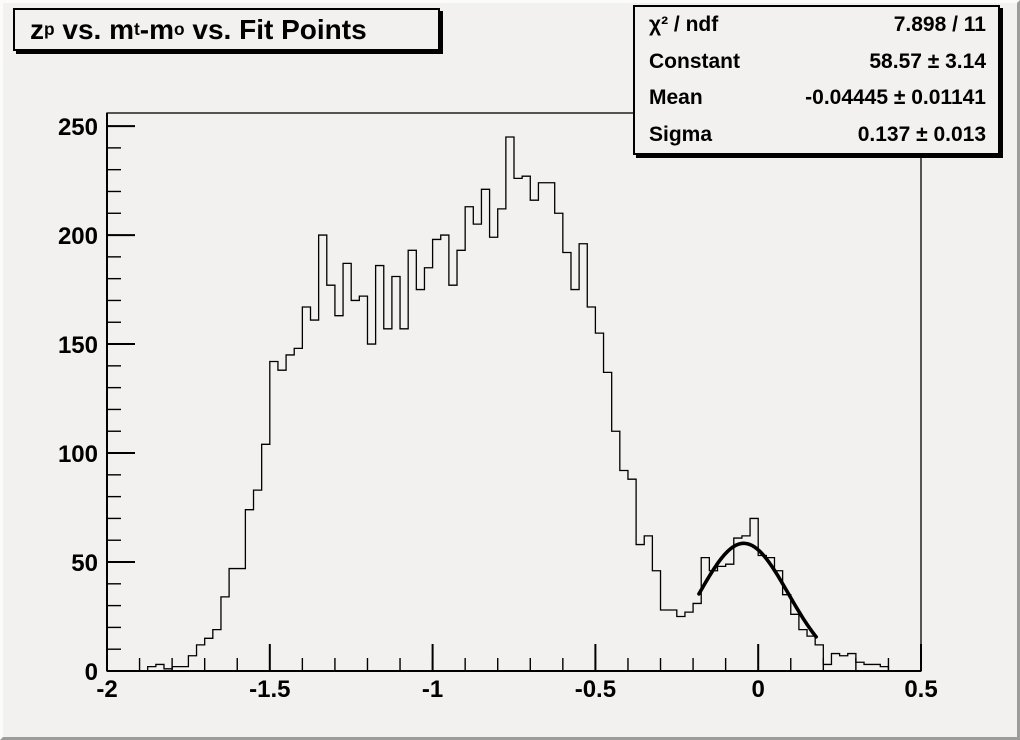  Describe the element at coordinates (106, 689) in the screenshot. I see `x-tick-label: -2` at that location.